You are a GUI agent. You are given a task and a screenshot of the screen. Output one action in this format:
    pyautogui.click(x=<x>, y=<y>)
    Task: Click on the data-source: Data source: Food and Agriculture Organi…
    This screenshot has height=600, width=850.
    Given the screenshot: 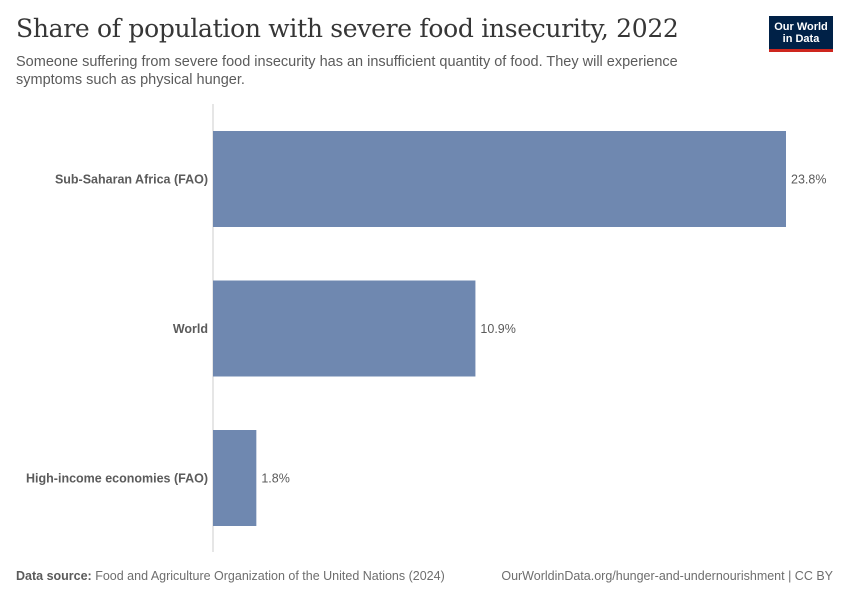 What is the action you would take?
    pyautogui.click(x=230, y=576)
    